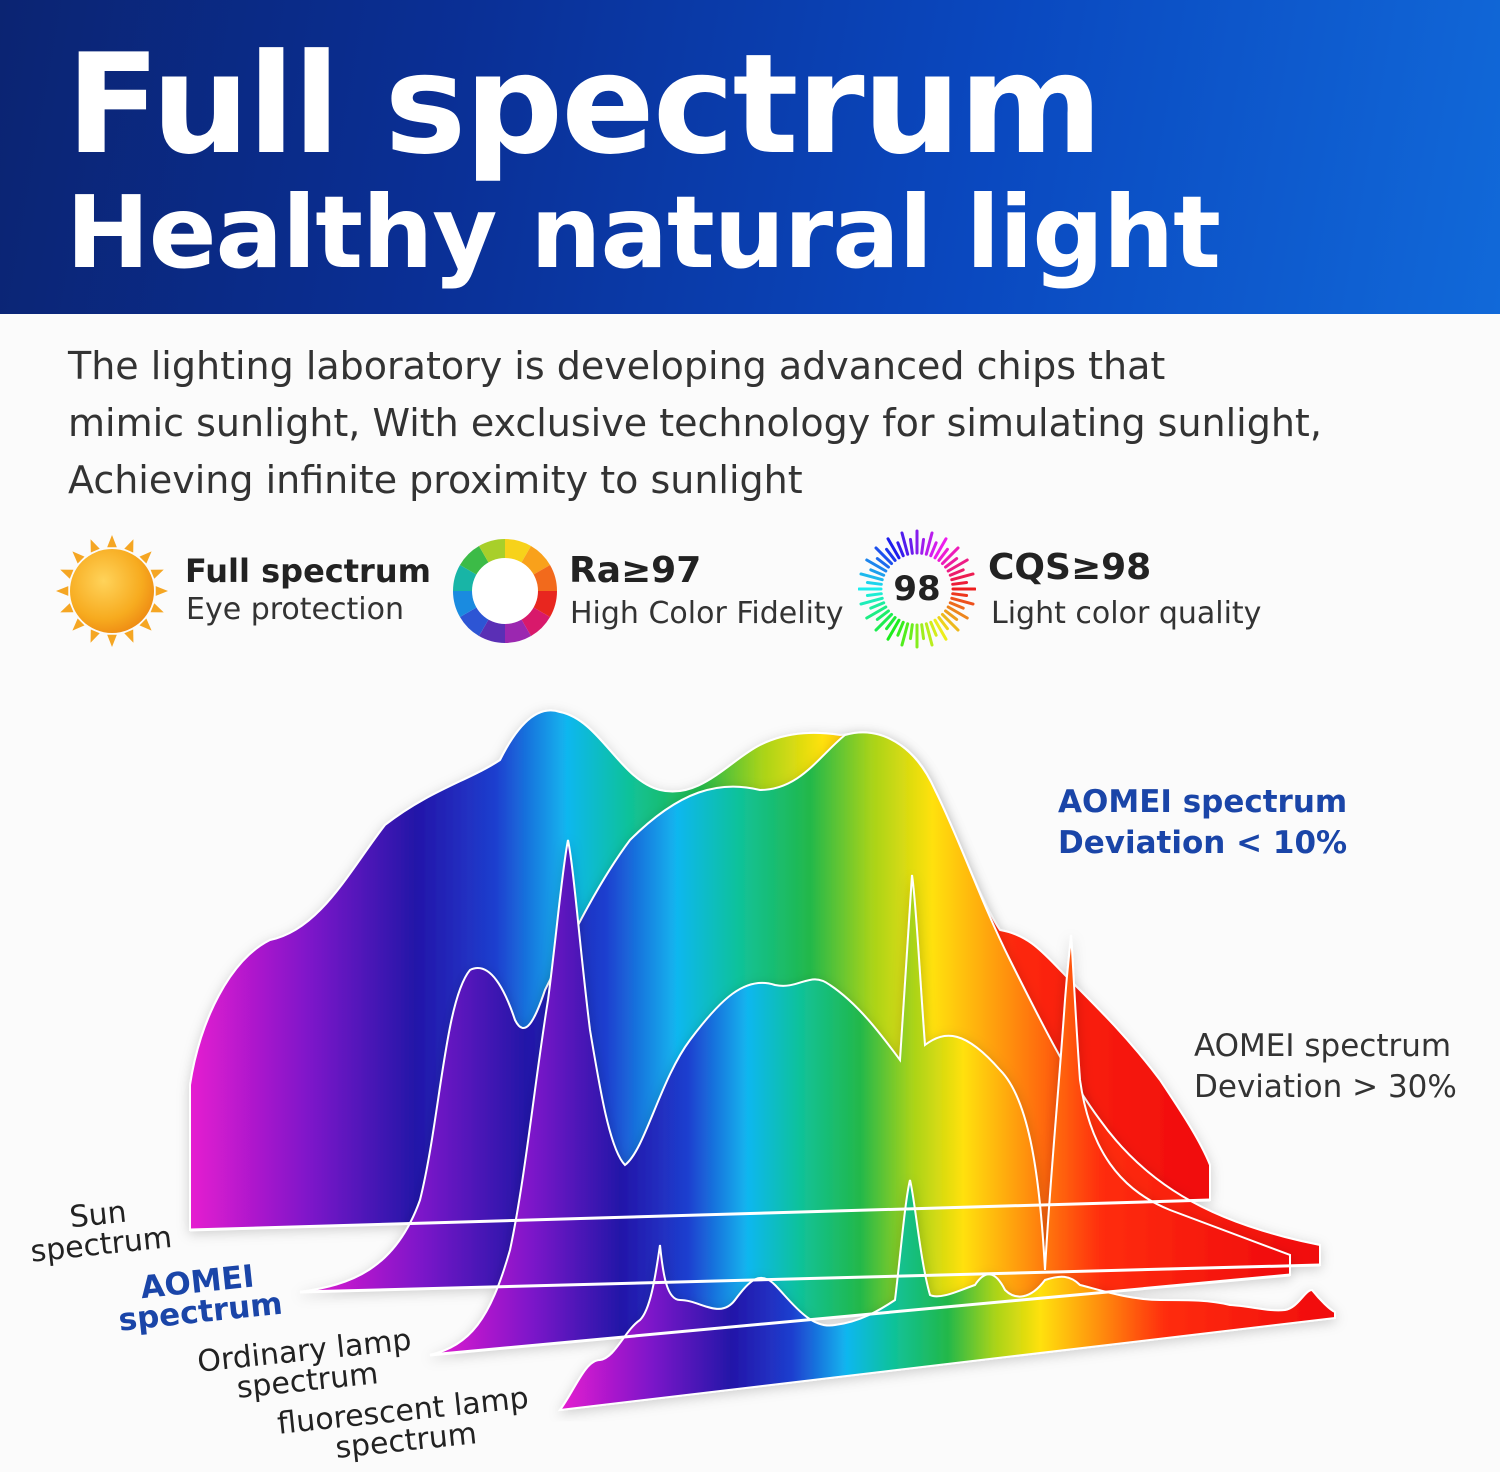  What do you see at coordinates (1203, 843) in the screenshot?
I see `annotation-line: Deviation < 10%` at bounding box center [1203, 843].